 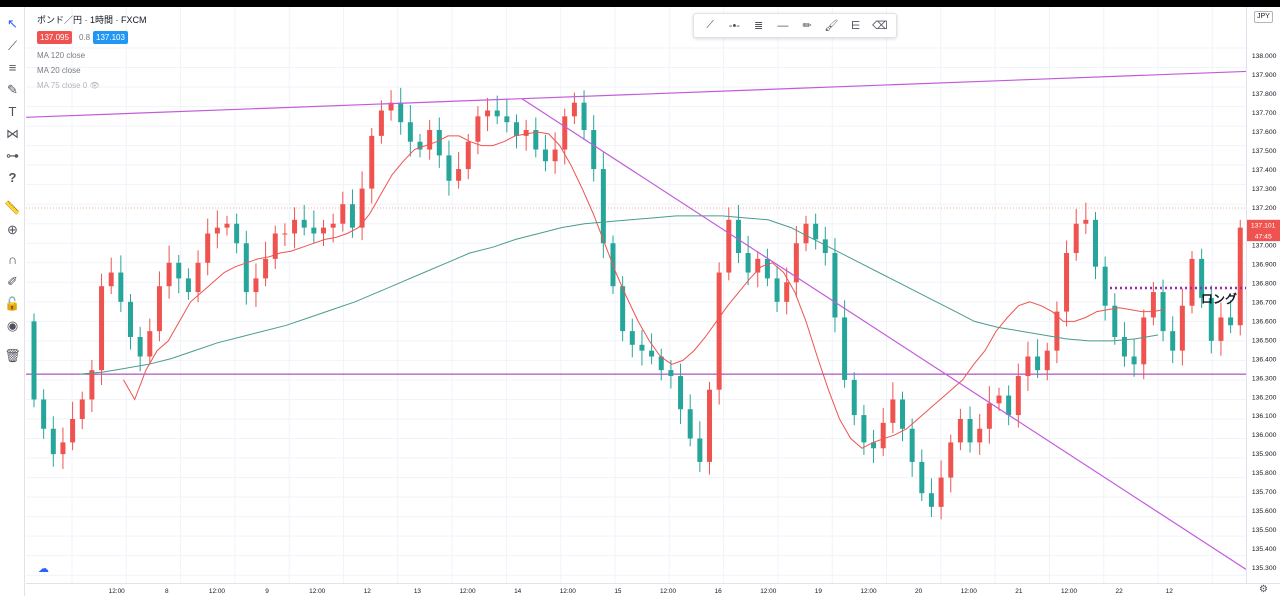 What do you see at coordinates (1263, 226) in the screenshot?
I see `current-price-value: 137.101` at bounding box center [1263, 226].